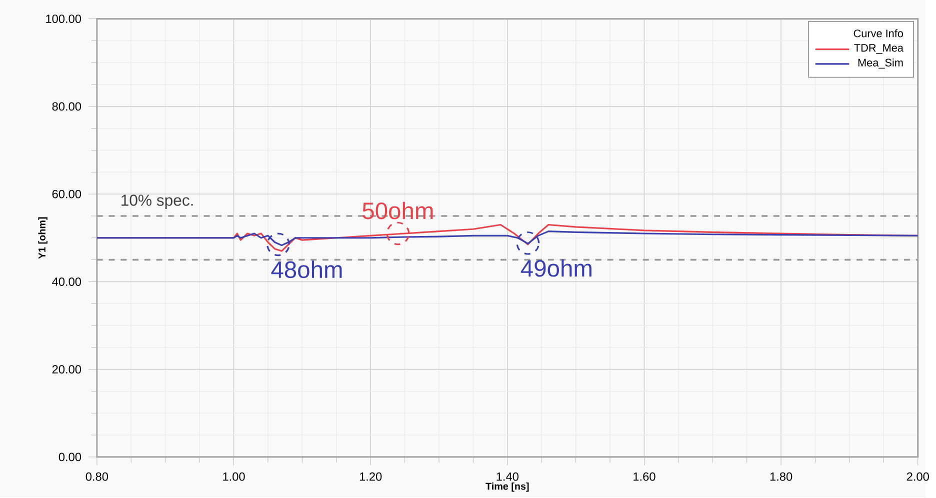 Image resolution: width=936 pixels, height=498 pixels. I want to click on x-tick-label: 1.80, so click(781, 476).